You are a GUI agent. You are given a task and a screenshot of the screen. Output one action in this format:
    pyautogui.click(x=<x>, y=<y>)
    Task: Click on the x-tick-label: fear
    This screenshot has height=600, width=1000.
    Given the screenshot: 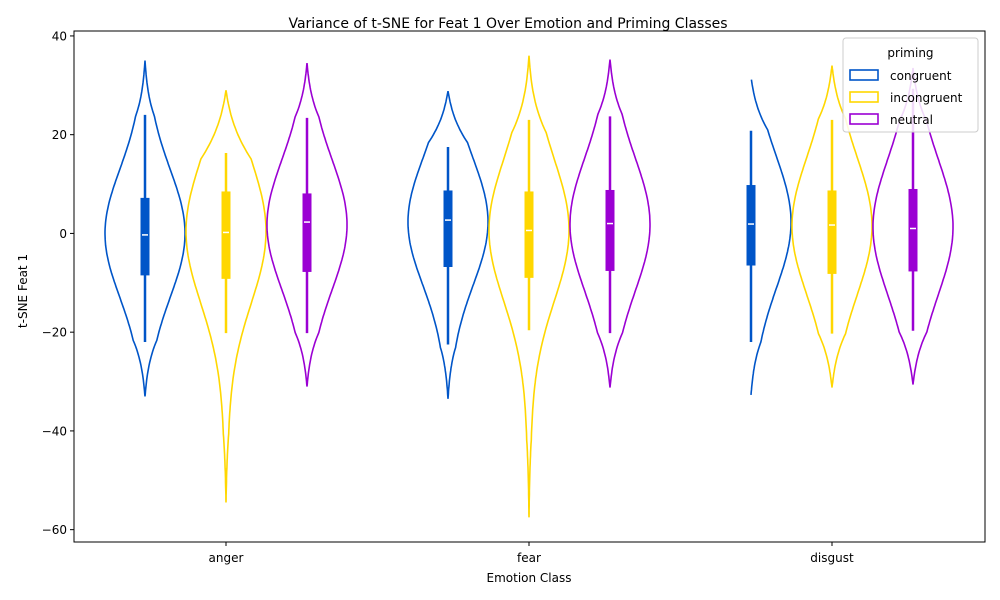 What is the action you would take?
    pyautogui.click(x=529, y=558)
    